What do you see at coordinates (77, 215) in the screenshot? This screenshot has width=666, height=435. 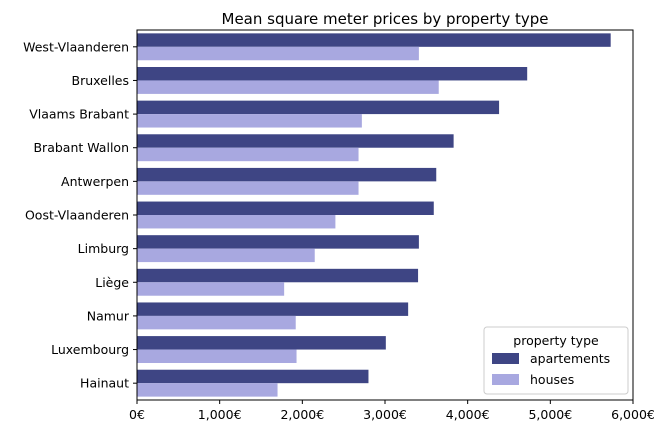 I see `y-tick-label: Oost-Vlaanderen` at bounding box center [77, 215].